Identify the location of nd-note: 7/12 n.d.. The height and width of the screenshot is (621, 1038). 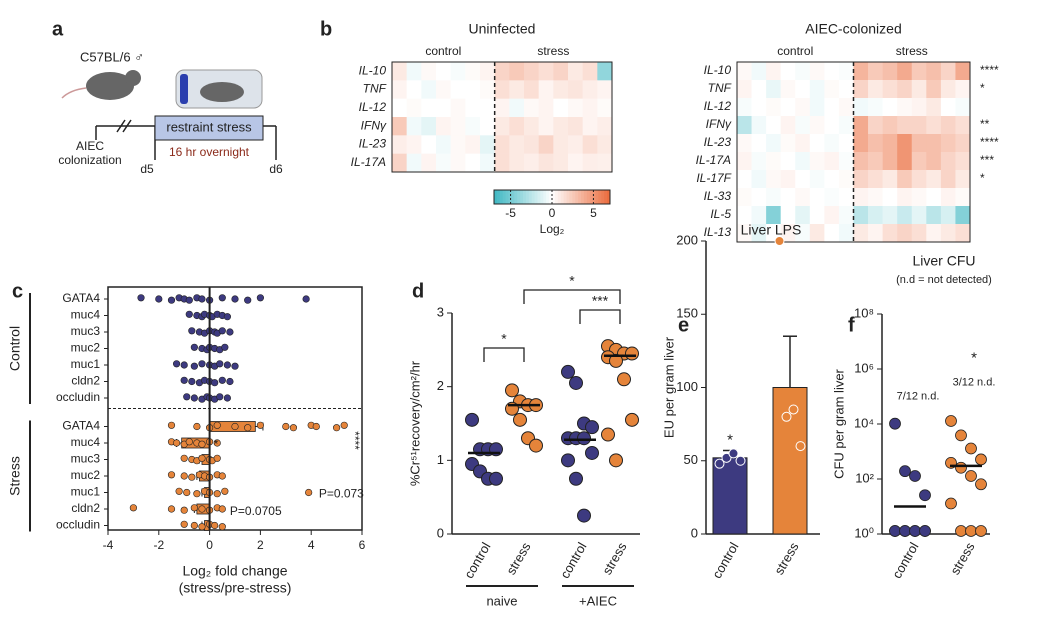
(918, 396).